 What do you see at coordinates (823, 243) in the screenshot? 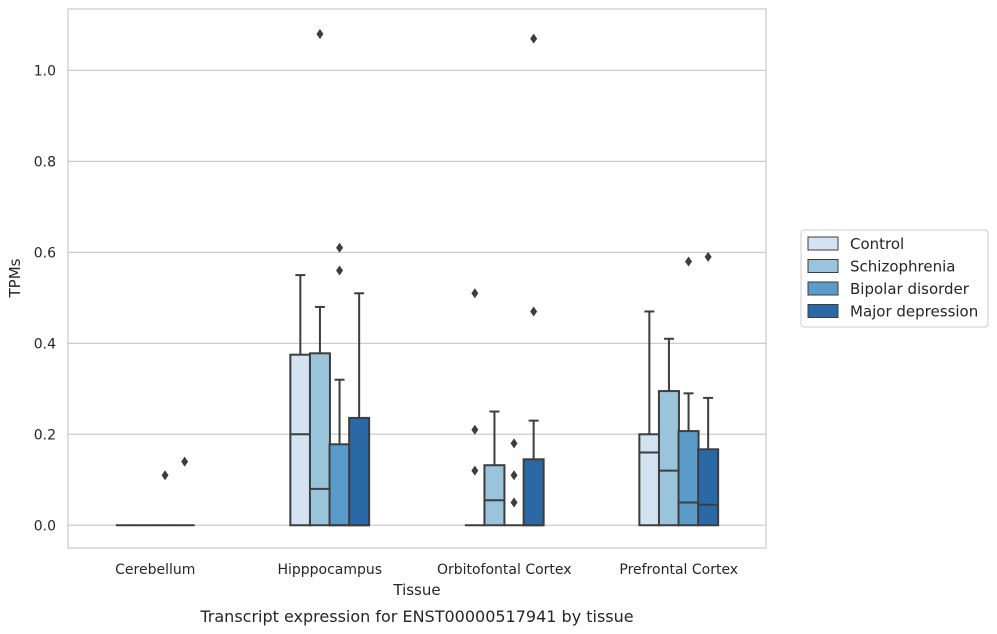
I see `legend-swatch-control` at bounding box center [823, 243].